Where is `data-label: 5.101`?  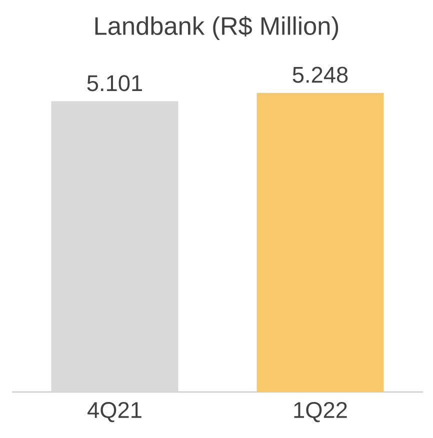 data-label: 5.101 is located at coordinates (114, 83).